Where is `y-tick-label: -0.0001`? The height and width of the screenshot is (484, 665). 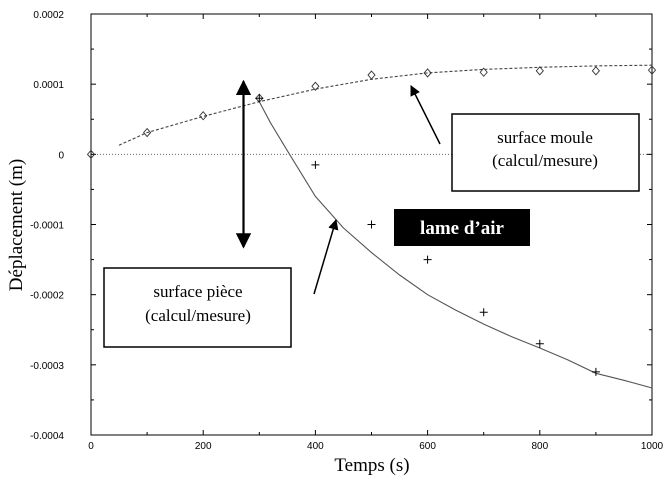
y-tick-label: -0.0001 is located at coordinates (47, 226).